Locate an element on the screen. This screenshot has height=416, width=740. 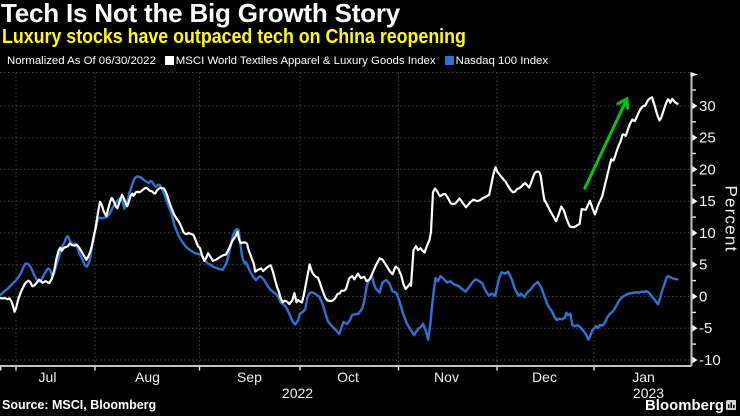
svg-text: Percent is located at coordinates (731, 219).